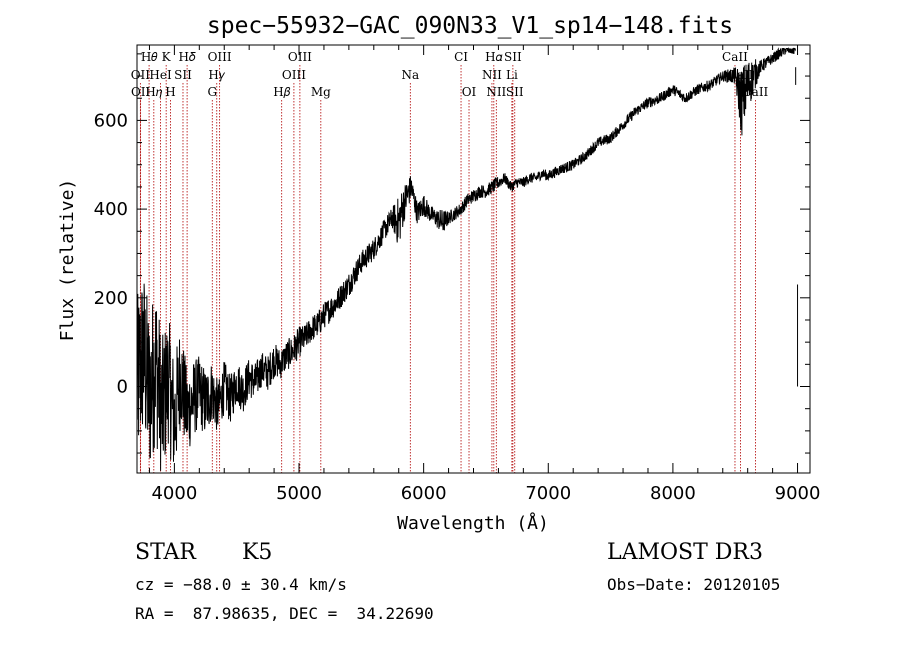 This screenshot has width=900, height=649. I want to click on spectral-line-label: Na, so click(410, 75).